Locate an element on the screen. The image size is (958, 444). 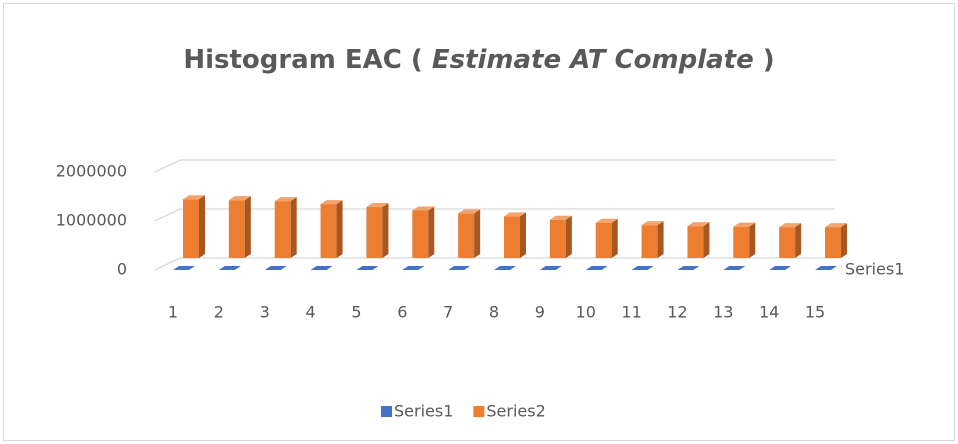
x-tick-label: 12 is located at coordinates (677, 312).